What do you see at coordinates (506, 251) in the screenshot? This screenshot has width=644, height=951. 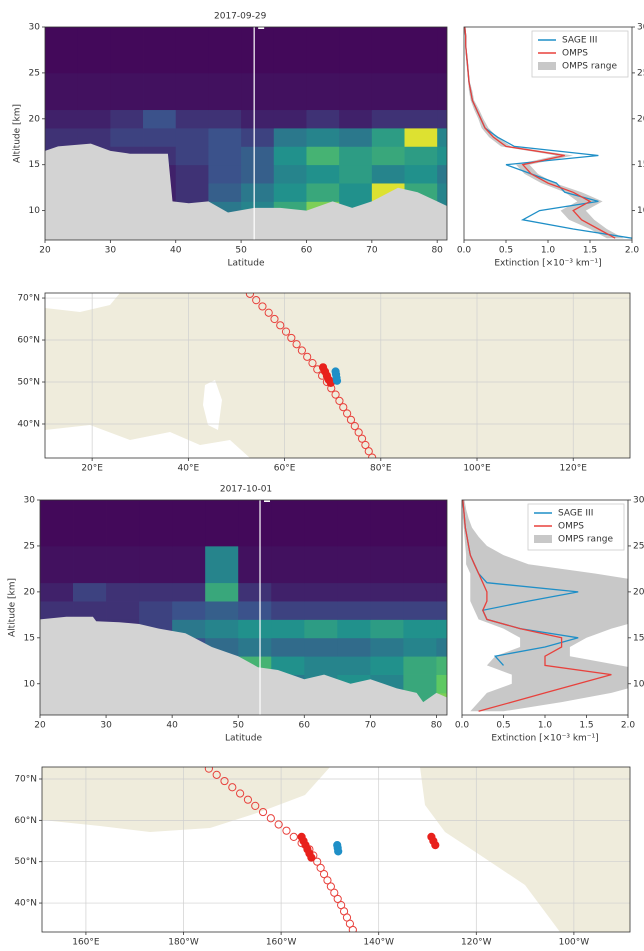 I see `x-tick-label: 0.5` at bounding box center [506, 251].